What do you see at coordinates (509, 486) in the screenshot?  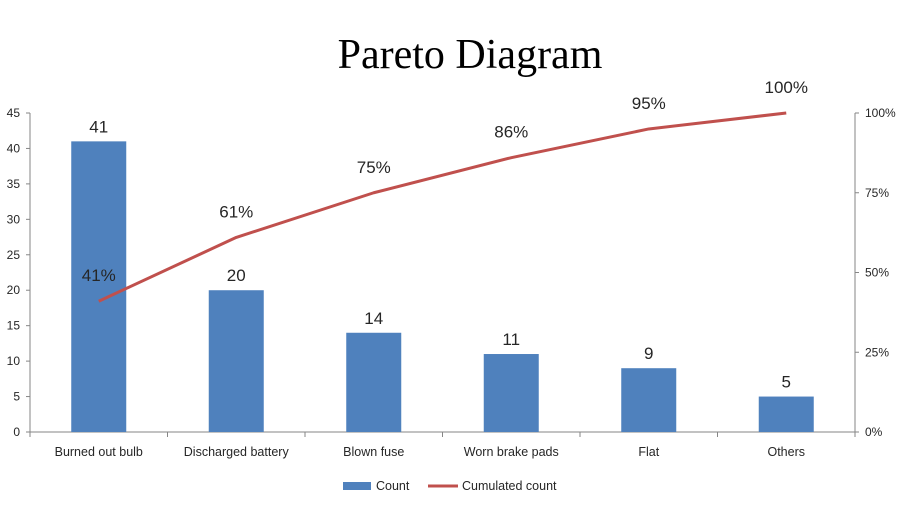 I see `legend-label-cumulated: Cumulated count` at bounding box center [509, 486].